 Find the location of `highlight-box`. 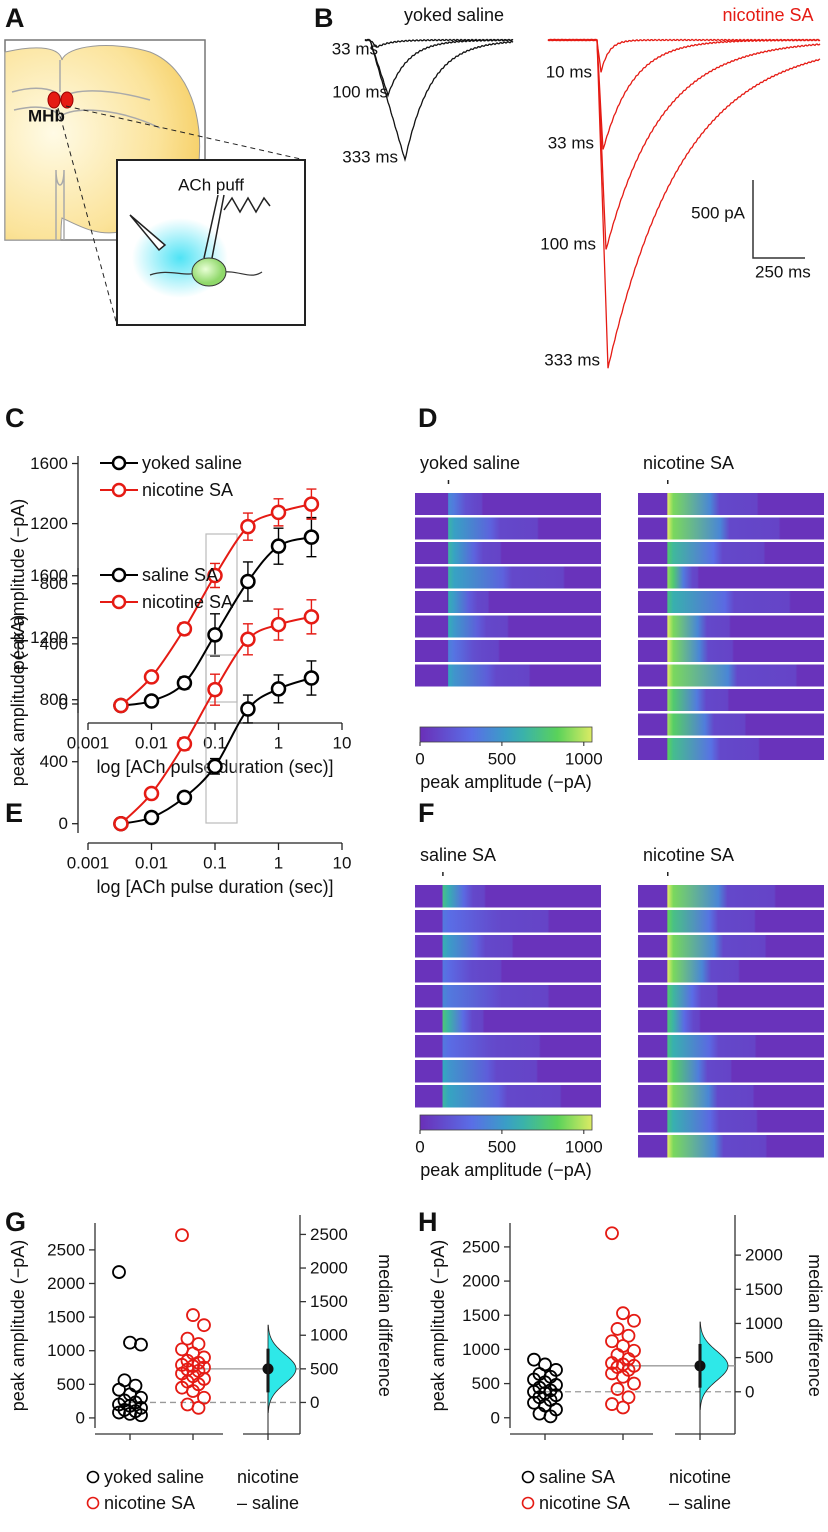

highlight-box is located at coordinates (221, 618).